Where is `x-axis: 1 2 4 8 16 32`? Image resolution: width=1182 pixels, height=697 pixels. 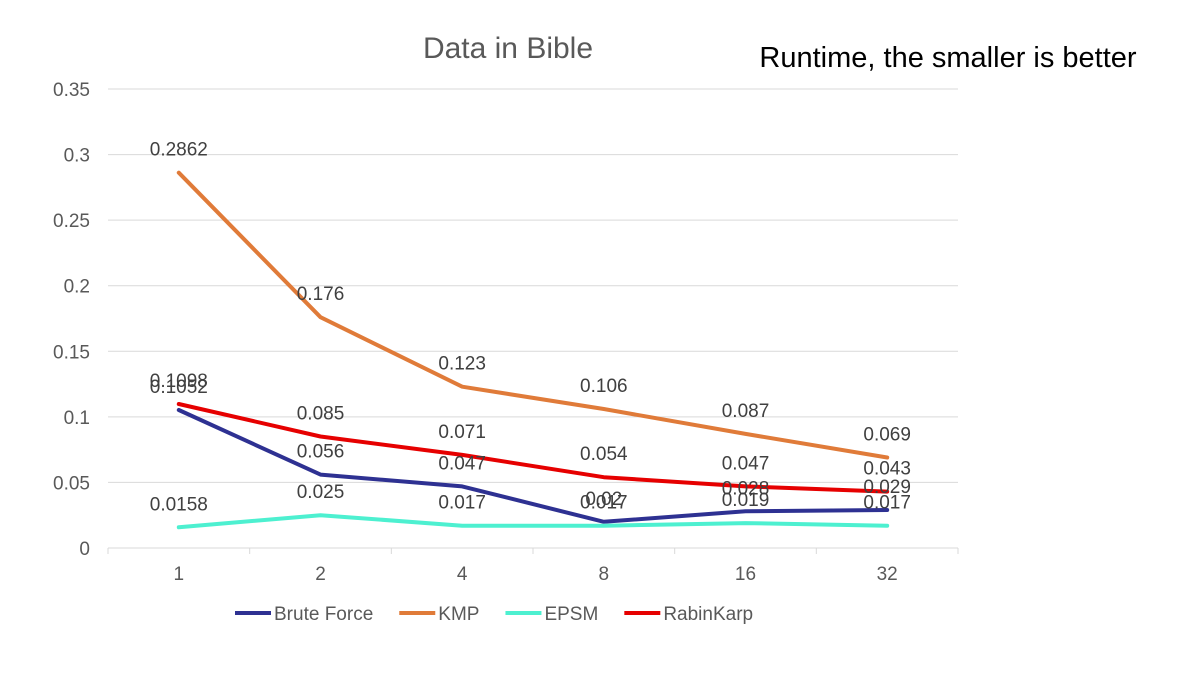
x-axis: 1 2 4 8 16 32 is located at coordinates (533, 566).